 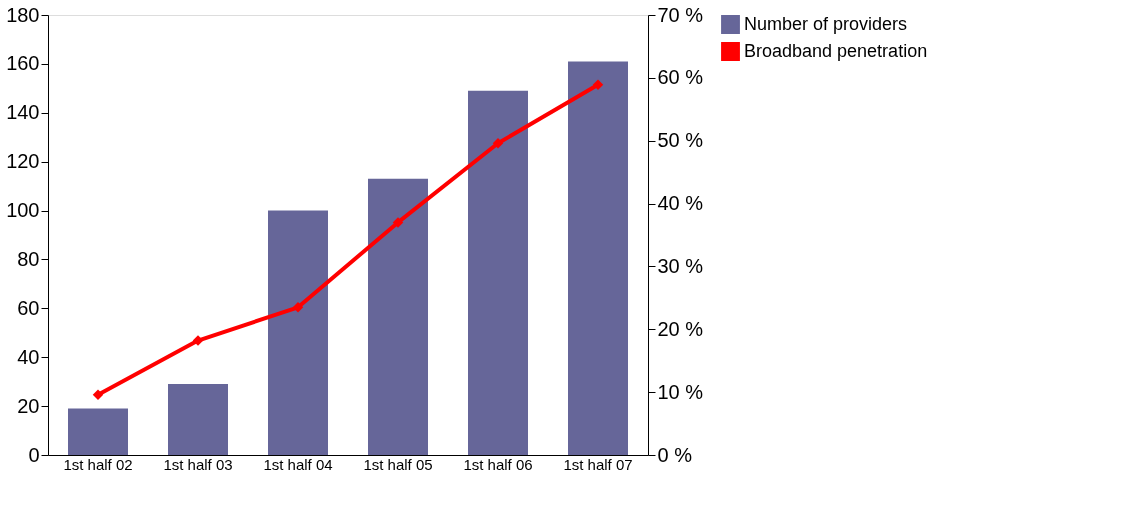 I want to click on x-tick-label: 1st half 05, so click(x=398, y=464).